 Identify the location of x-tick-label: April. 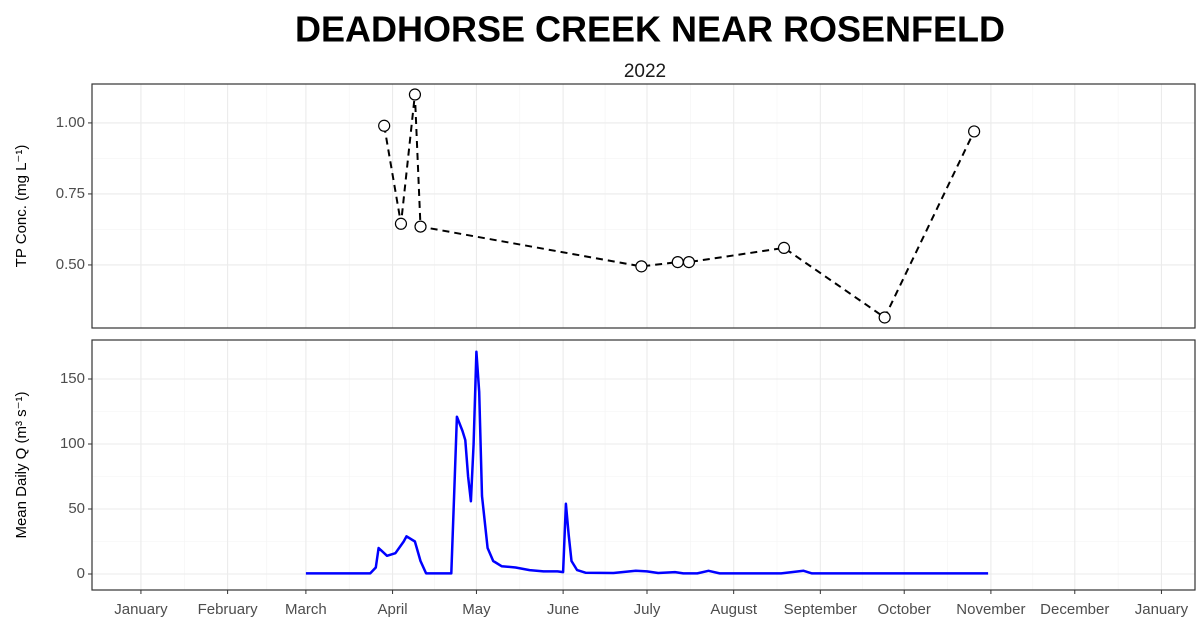
(393, 609).